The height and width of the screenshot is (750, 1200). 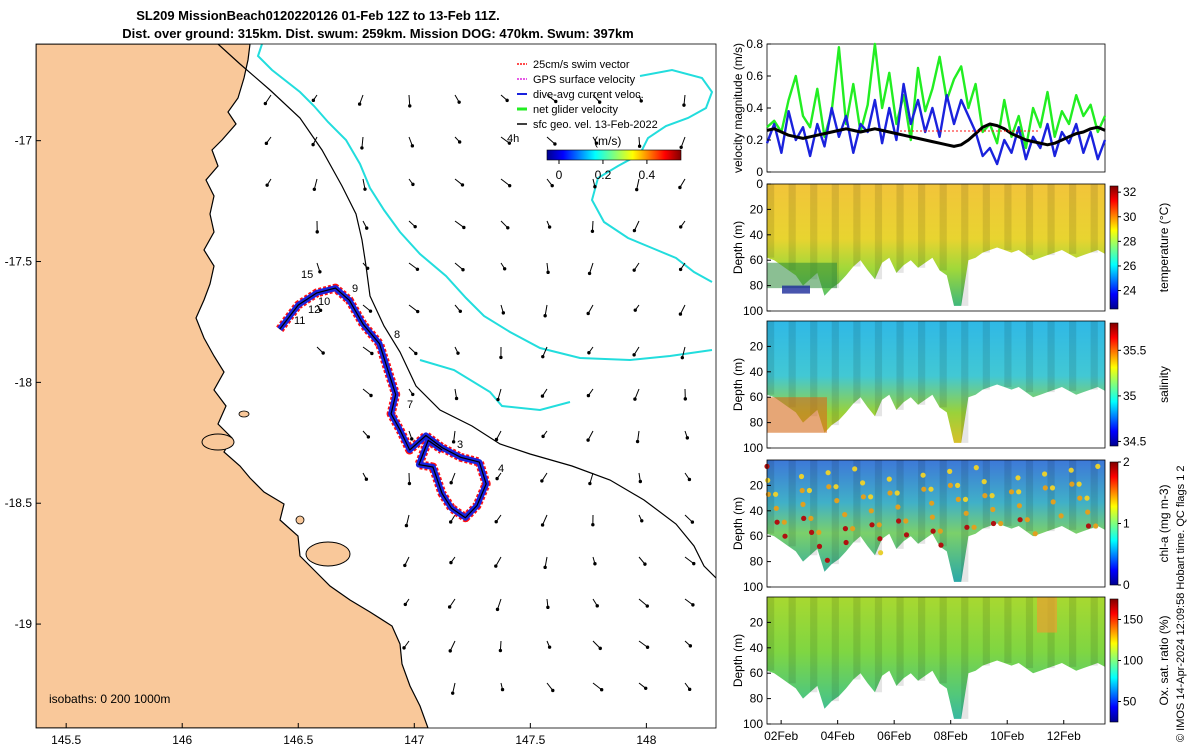 What do you see at coordinates (559, 175) in the screenshot?
I see `colorbar-tick-label: 0` at bounding box center [559, 175].